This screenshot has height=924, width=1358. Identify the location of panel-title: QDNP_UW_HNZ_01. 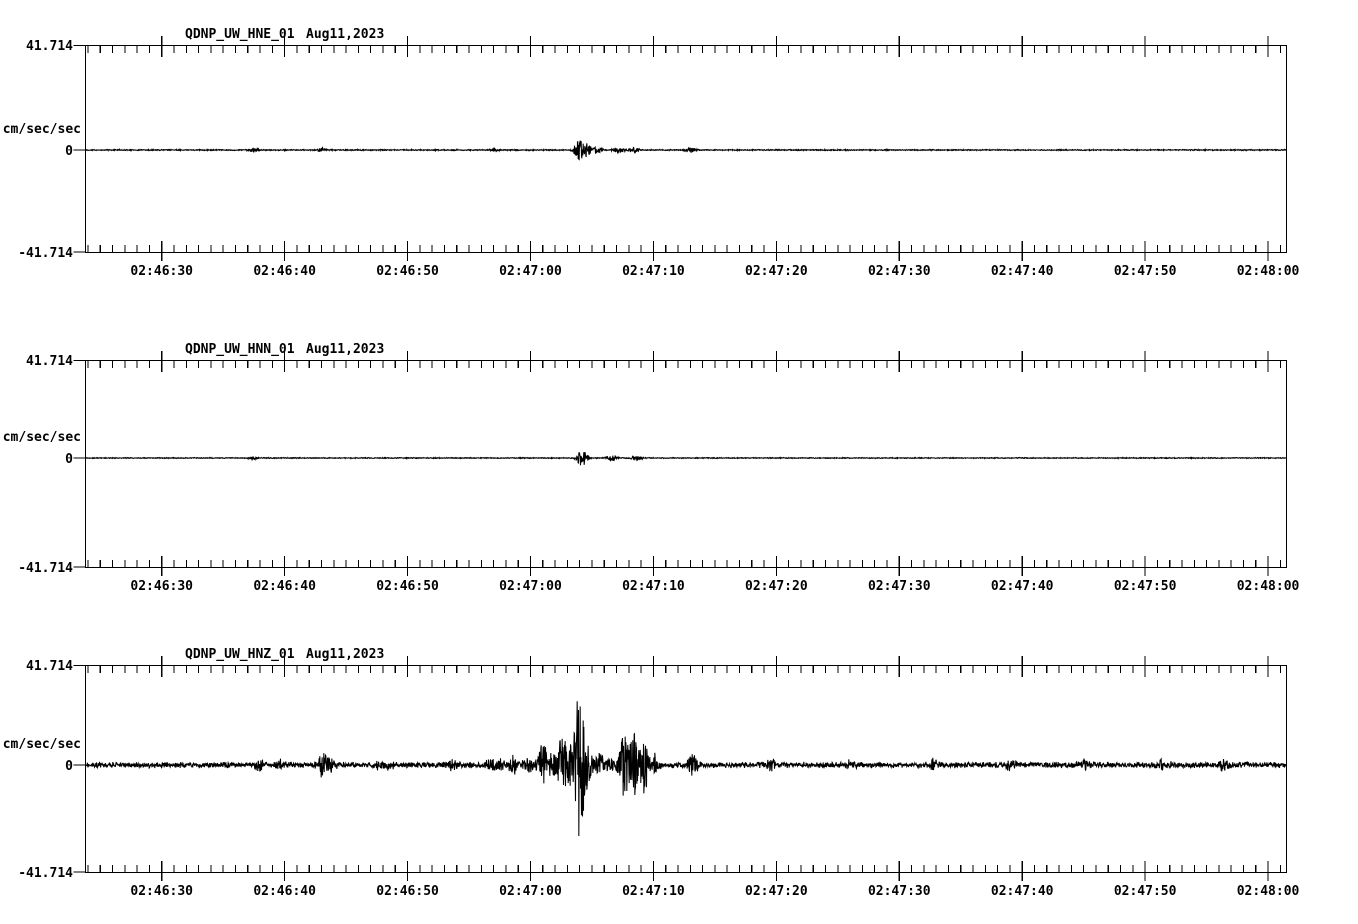
(240, 654).